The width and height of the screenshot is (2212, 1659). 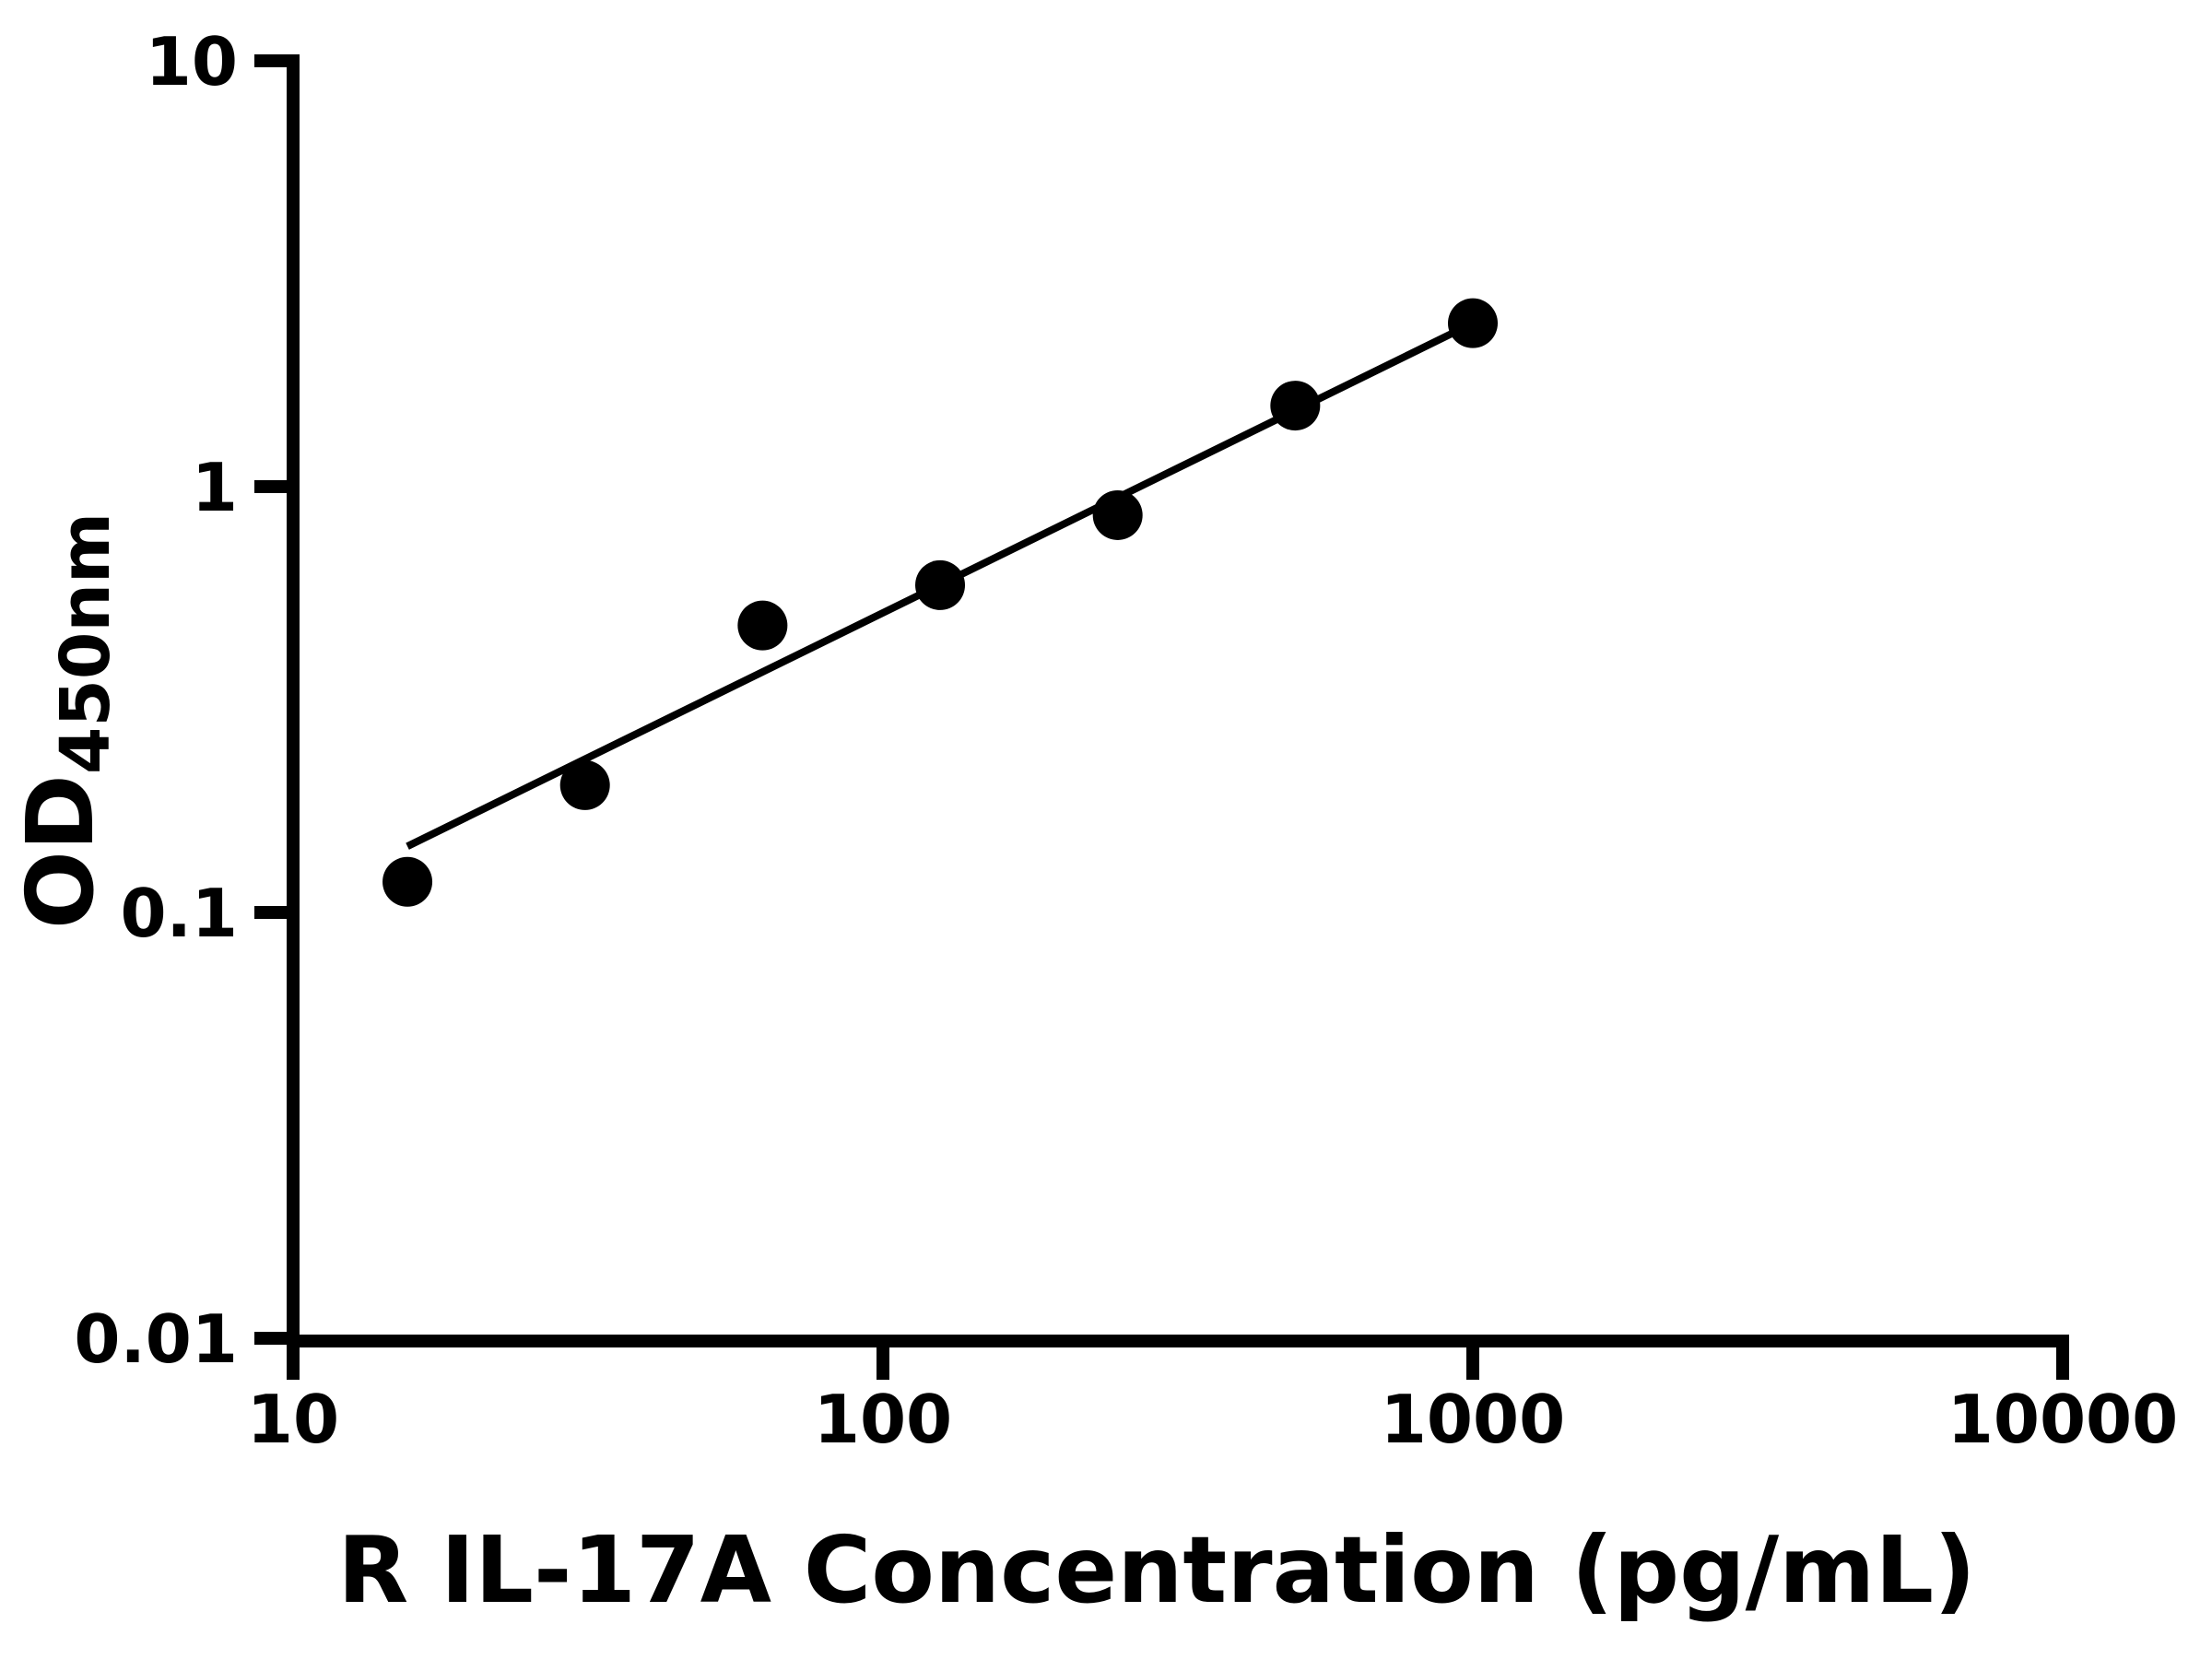 I want to click on y-ticks, so click(x=273, y=699).